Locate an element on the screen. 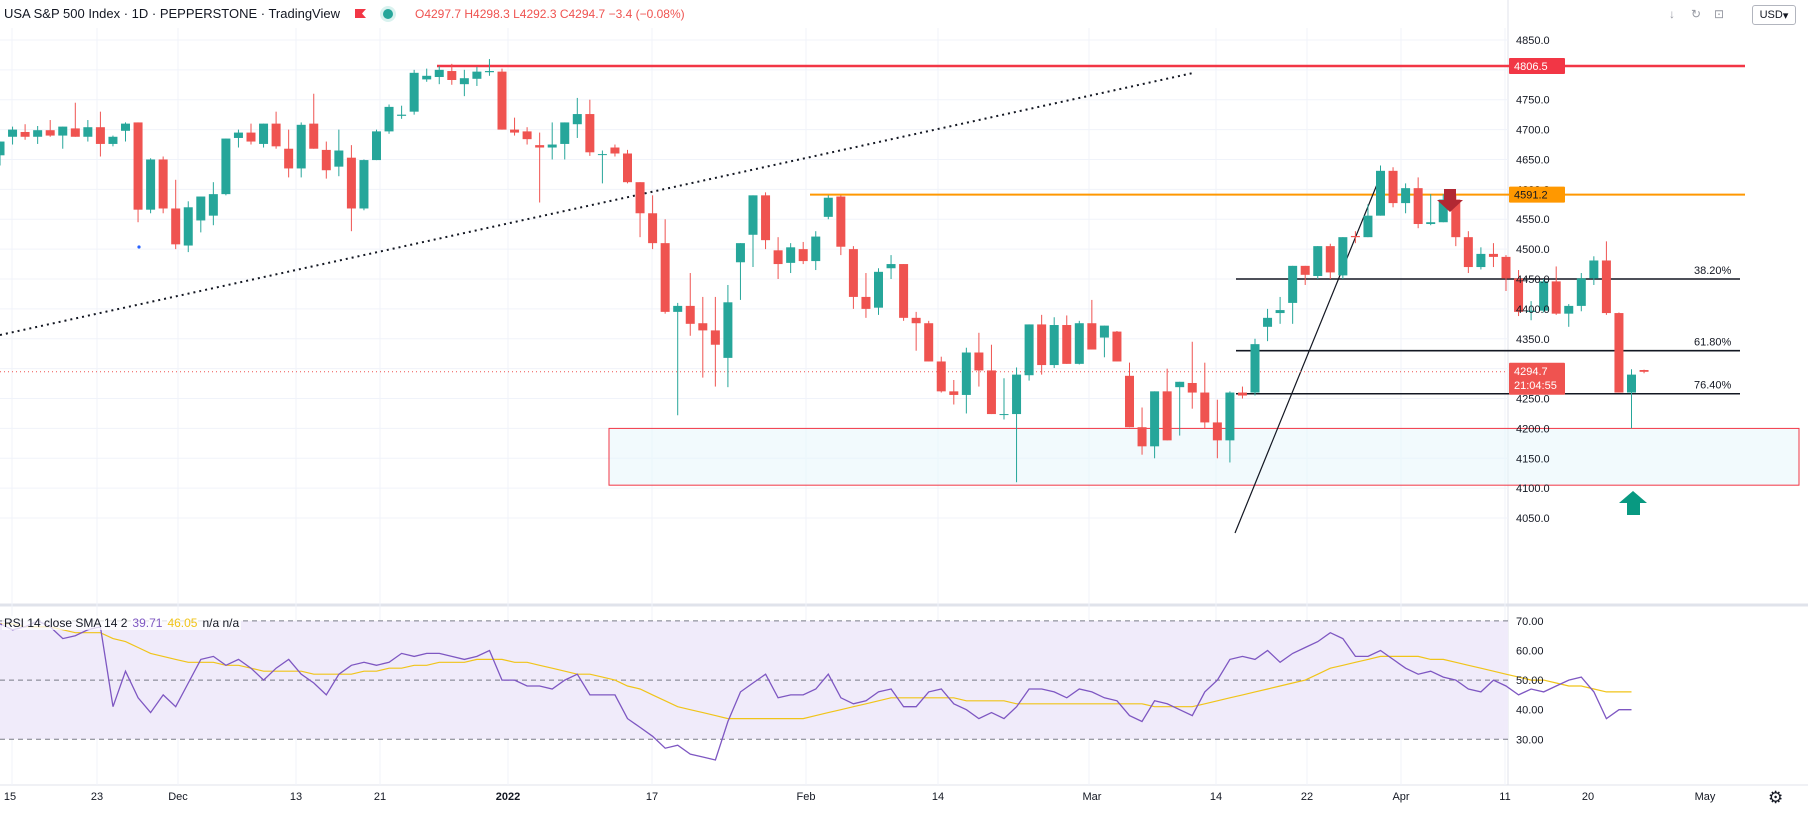 The image size is (1808, 815). flag-icon is located at coordinates (360, 13).